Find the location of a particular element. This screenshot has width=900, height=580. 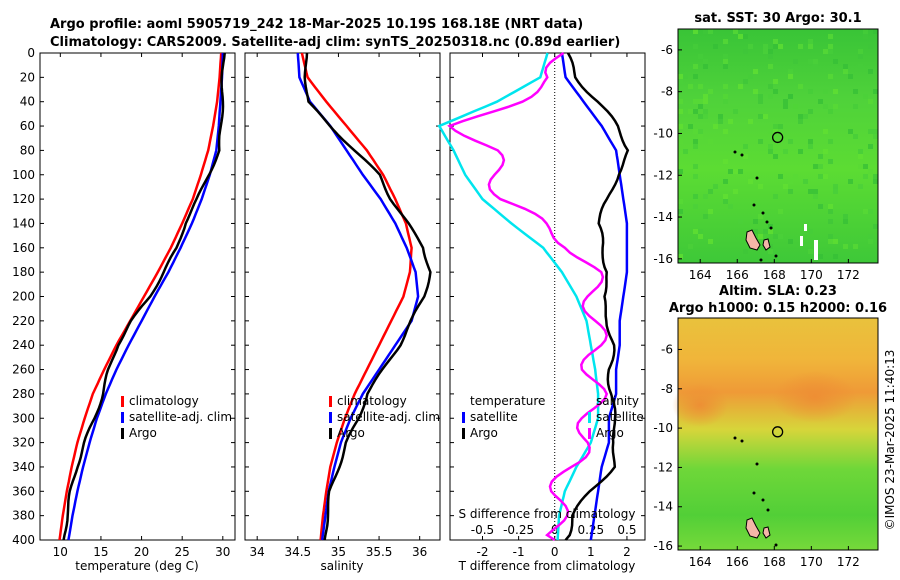

t-difference-xlabel: T difference from climatology is located at coordinates (547, 566).